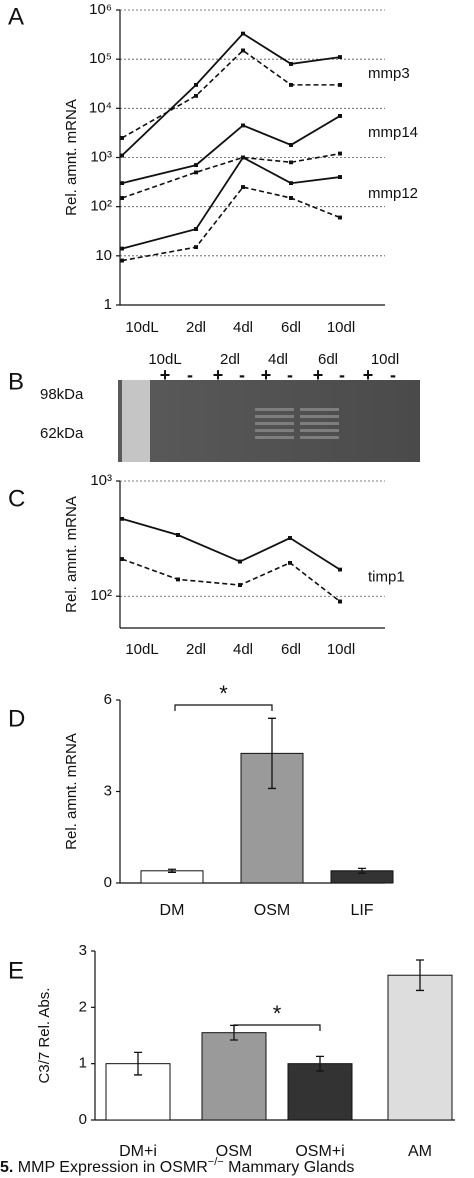  What do you see at coordinates (291, 1167) in the screenshot?
I see `caption-rest: Mammary Glands` at bounding box center [291, 1167].